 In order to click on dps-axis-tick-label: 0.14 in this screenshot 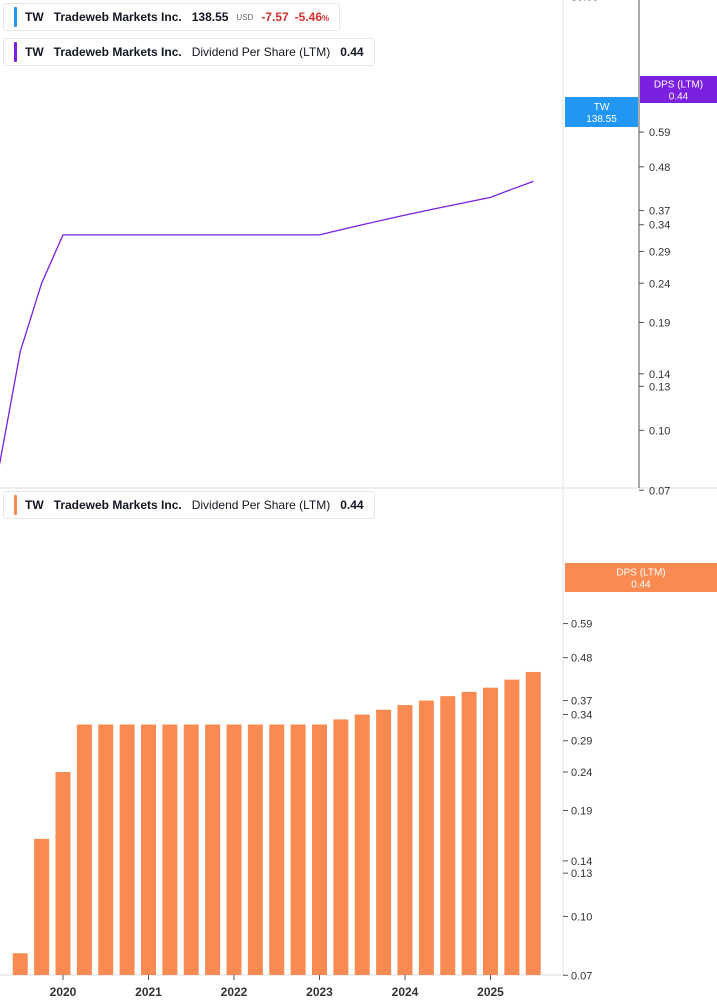, I will do `click(659, 375)`.